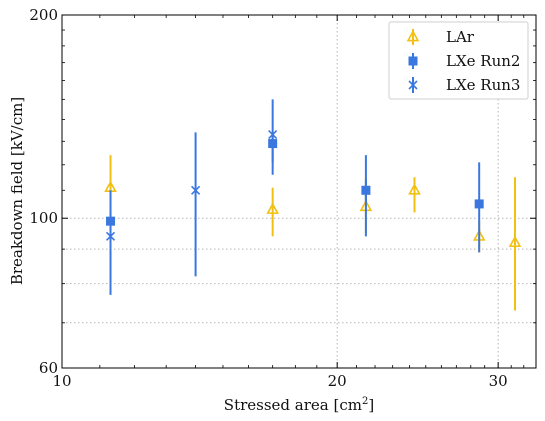  Describe the element at coordinates (337, 381) in the screenshot. I see `x-tick-label: 20` at that location.